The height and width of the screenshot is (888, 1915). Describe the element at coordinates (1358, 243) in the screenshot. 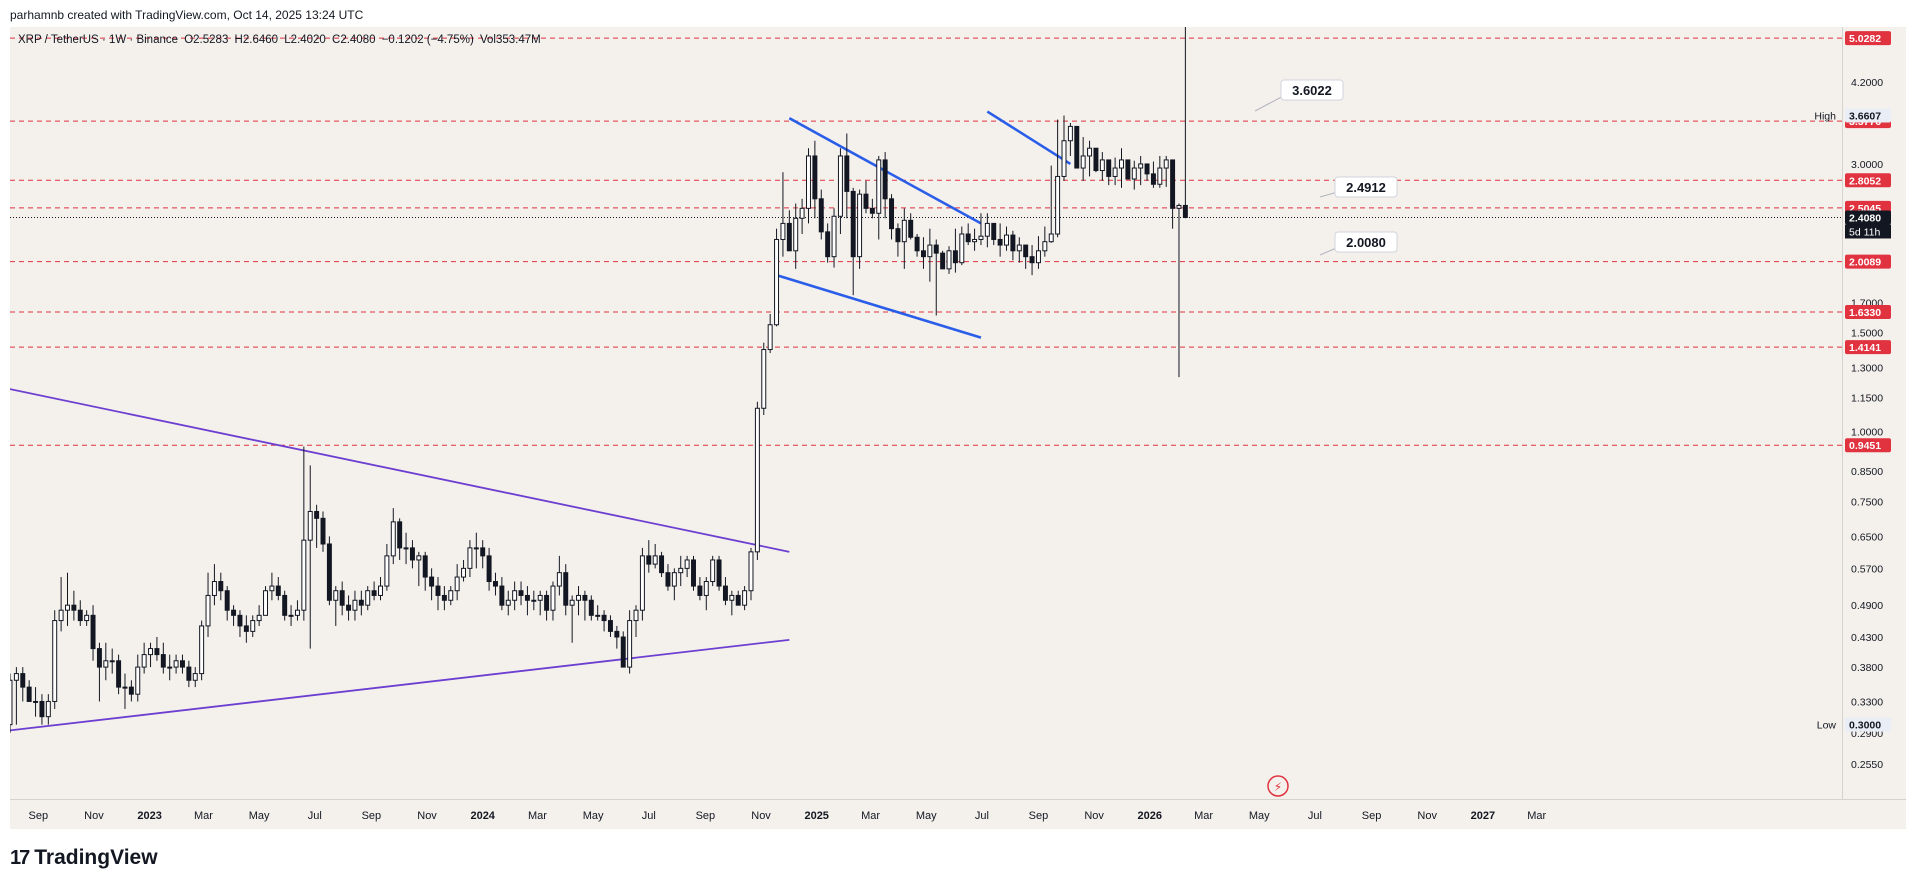

I see `price-callout: 2.0080` at that location.